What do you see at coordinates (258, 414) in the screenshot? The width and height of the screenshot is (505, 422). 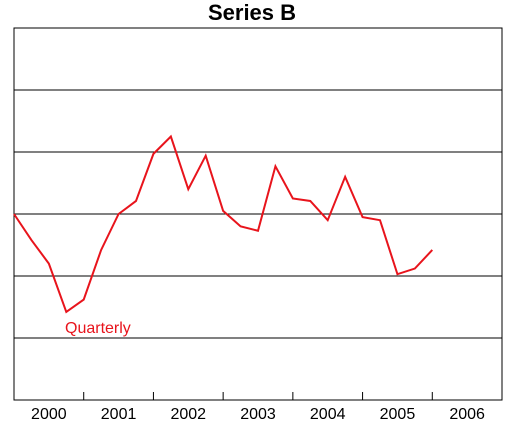 I see `x-tick-label-2003: 2003` at bounding box center [258, 414].